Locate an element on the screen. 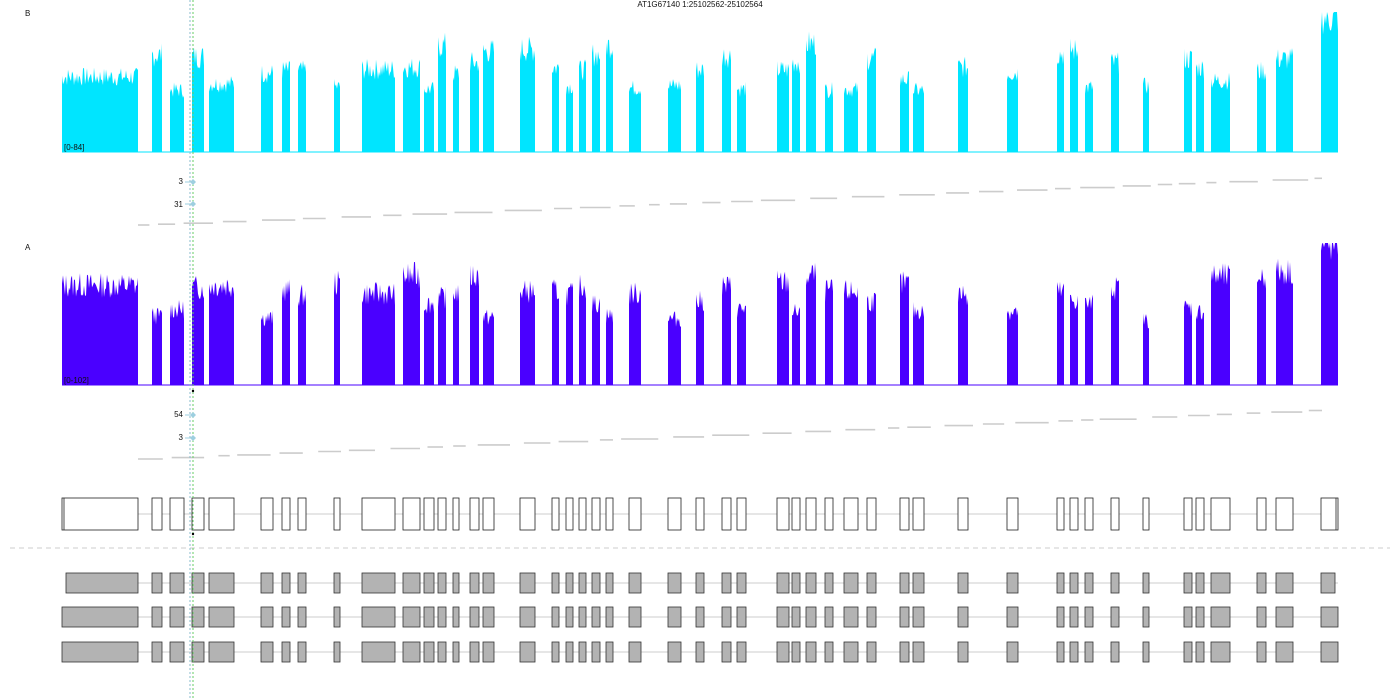 This screenshot has height=700, width=1400. position-markers is located at coordinates (190, 350).